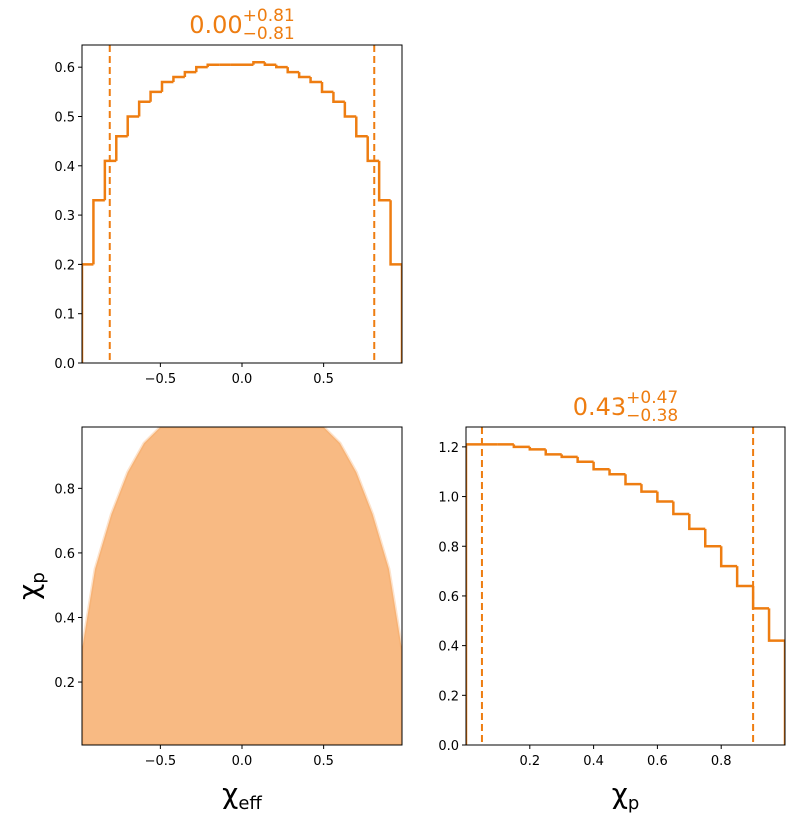  What do you see at coordinates (599, 407) in the screenshot?
I see `title-value: 0.43` at bounding box center [599, 407].